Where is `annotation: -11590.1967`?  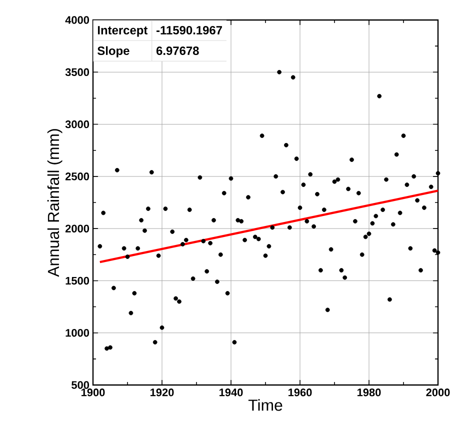
annotation: -11590.1967 is located at coordinates (189, 30).